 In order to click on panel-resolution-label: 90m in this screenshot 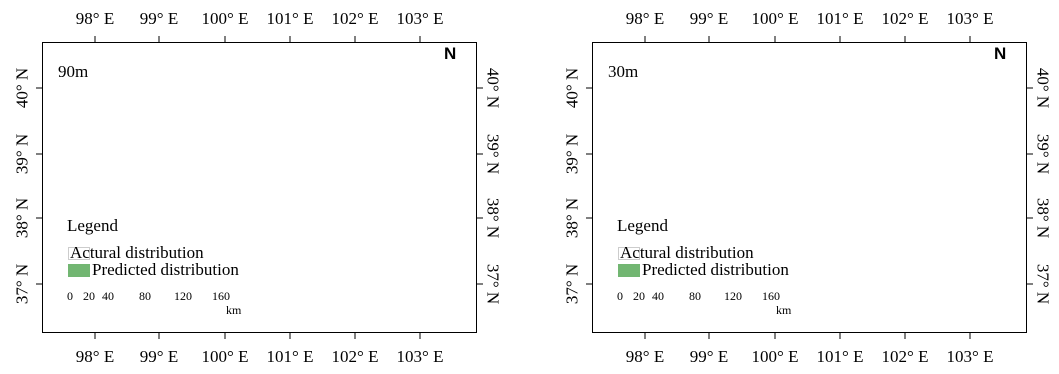, I will do `click(73, 71)`.